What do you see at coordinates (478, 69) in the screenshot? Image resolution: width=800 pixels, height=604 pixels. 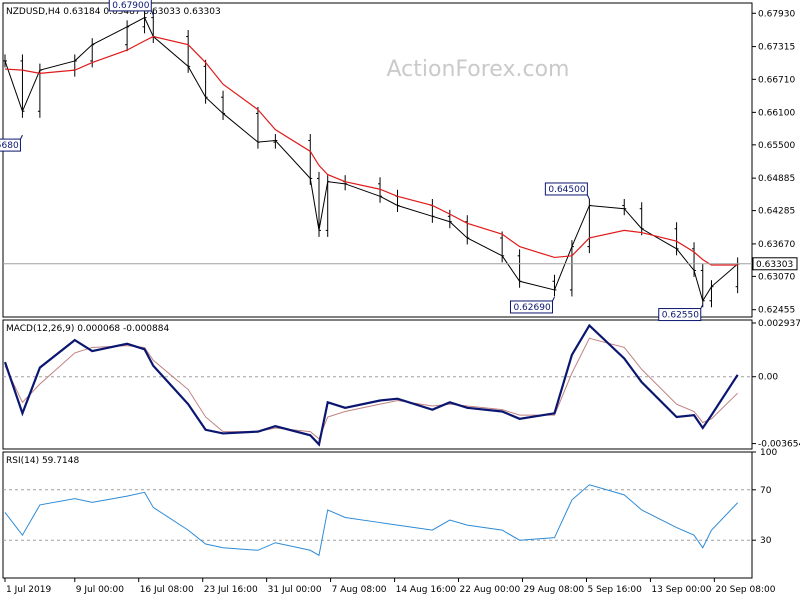 I see `watermark-text: ActionForex.com` at bounding box center [478, 69].